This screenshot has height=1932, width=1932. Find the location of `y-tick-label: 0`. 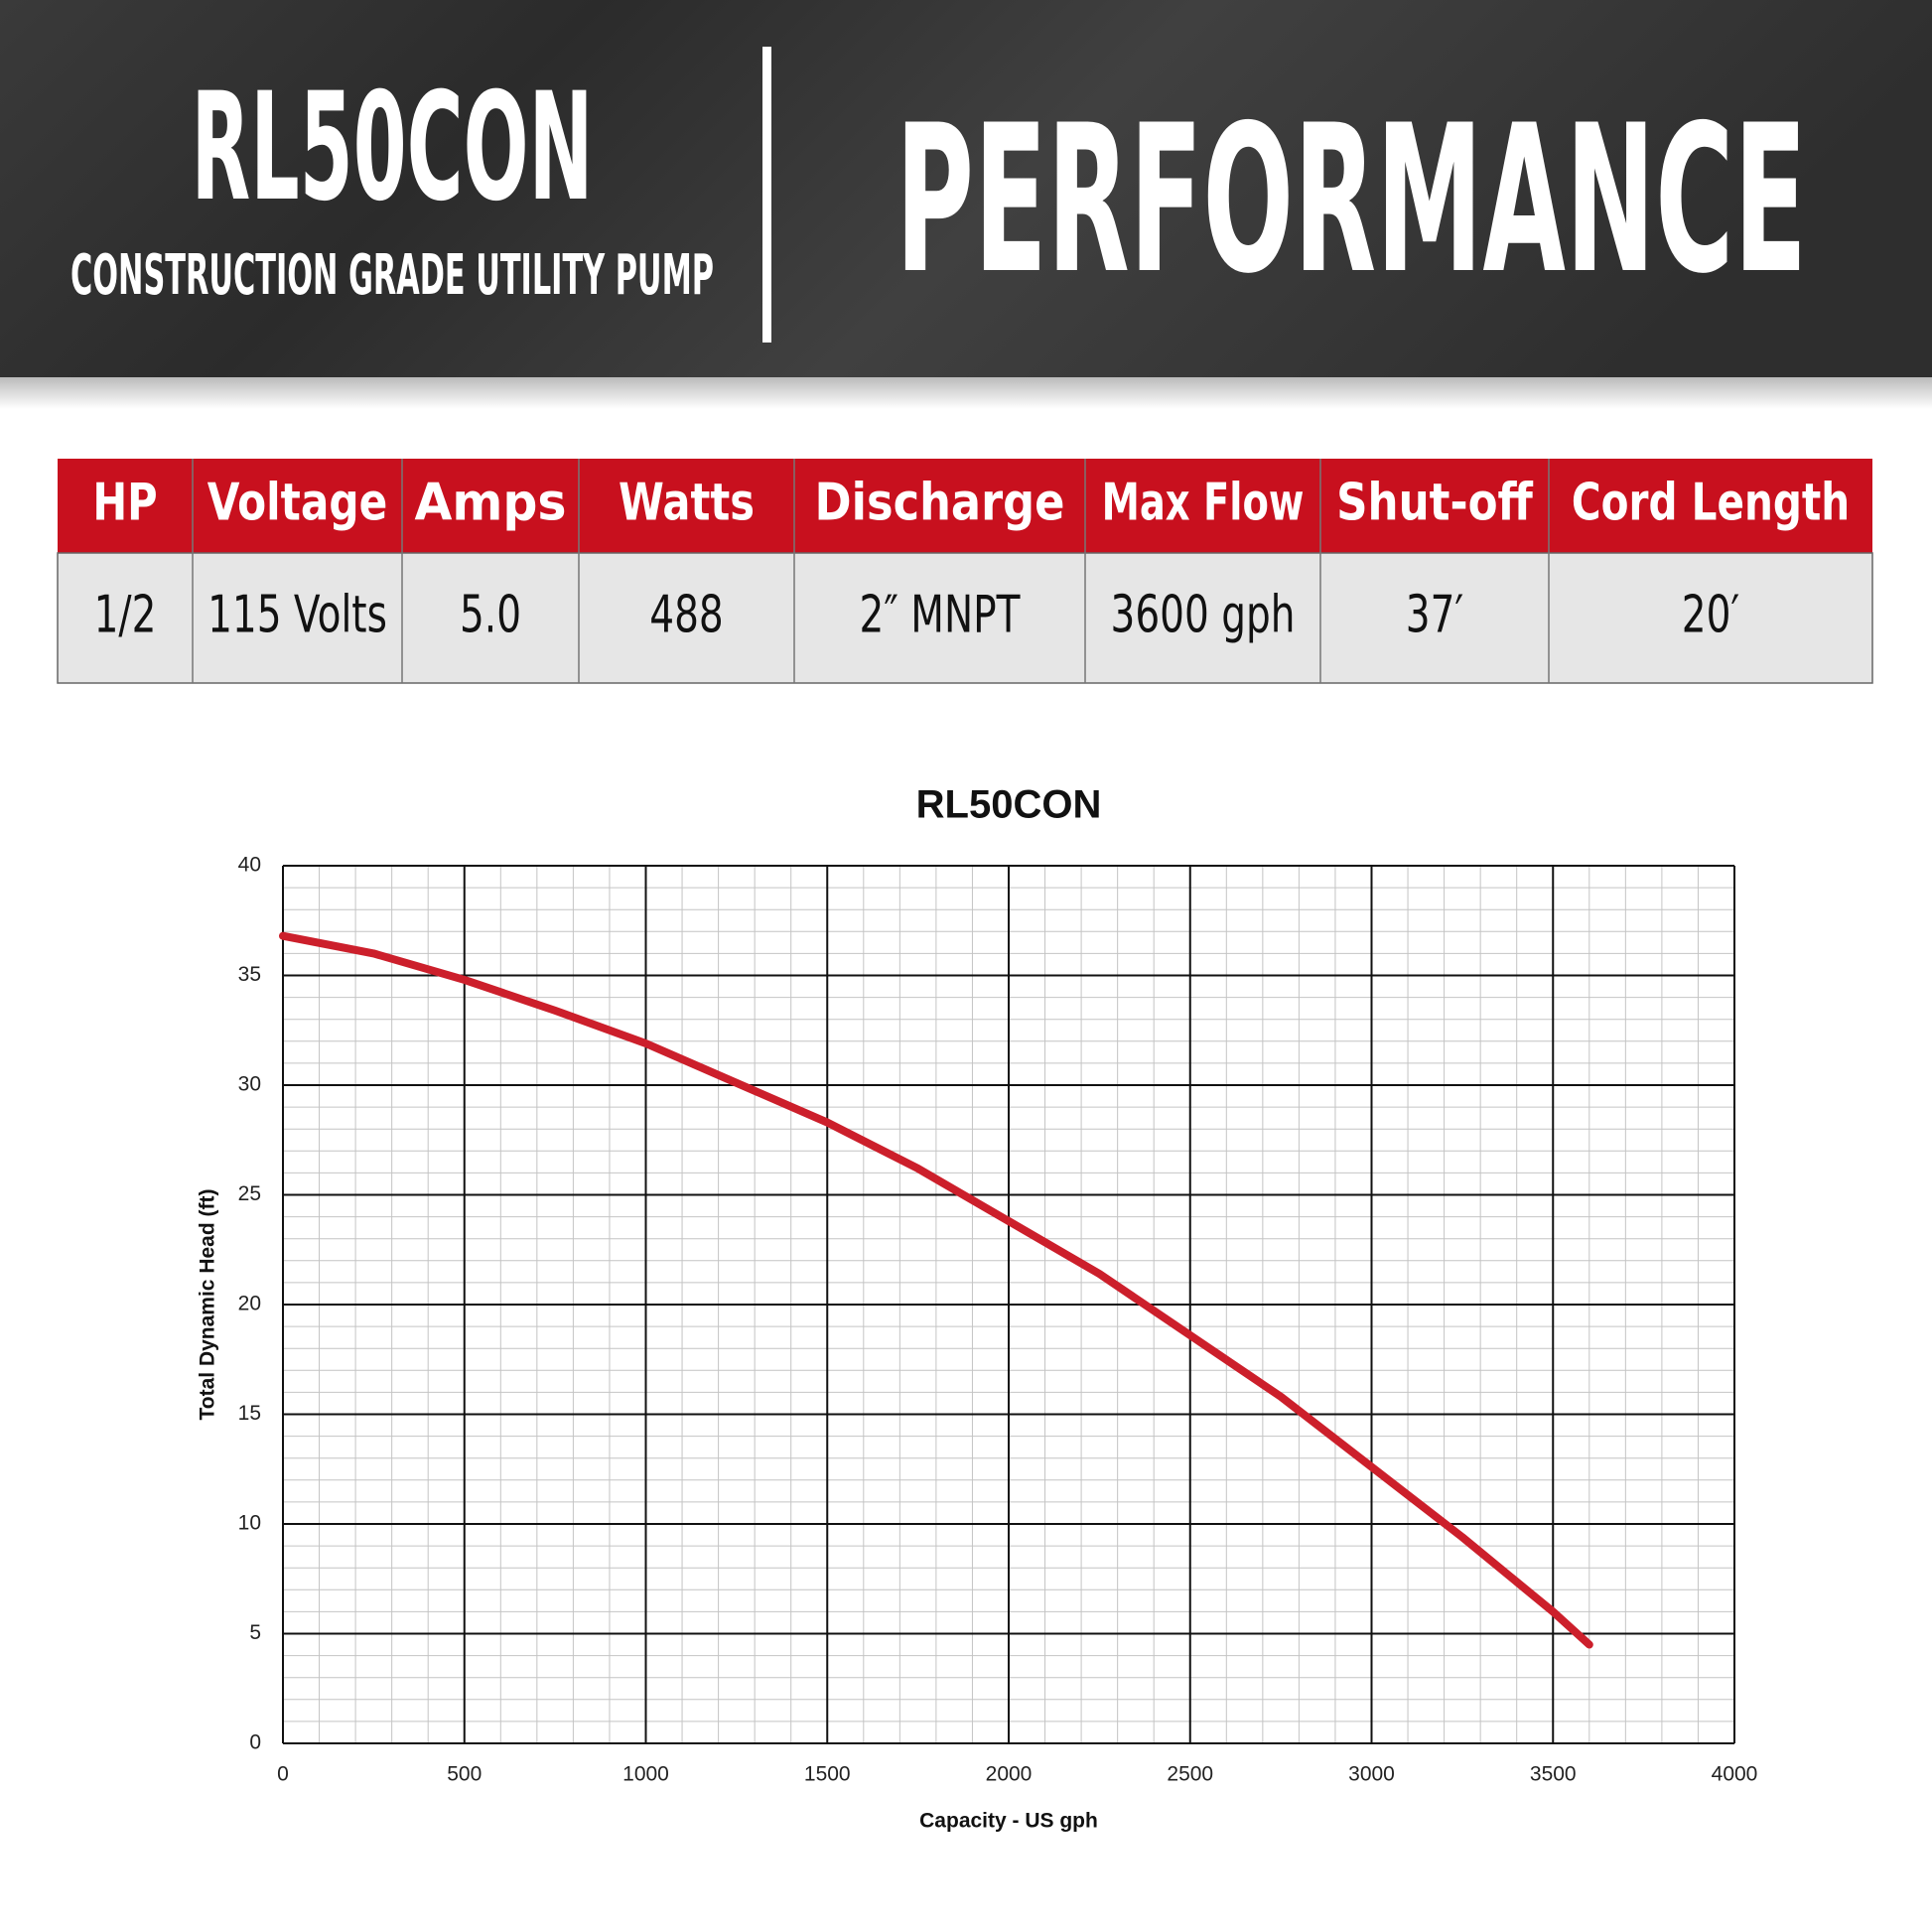

y-tick-label: 0 is located at coordinates (255, 1743).